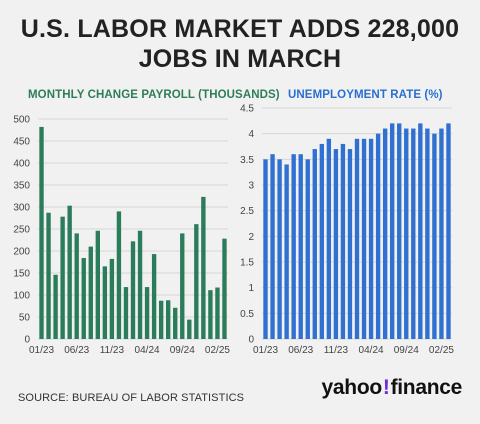  What do you see at coordinates (251, 288) in the screenshot?
I see `unemployment-y-tick-label: 1` at bounding box center [251, 288].